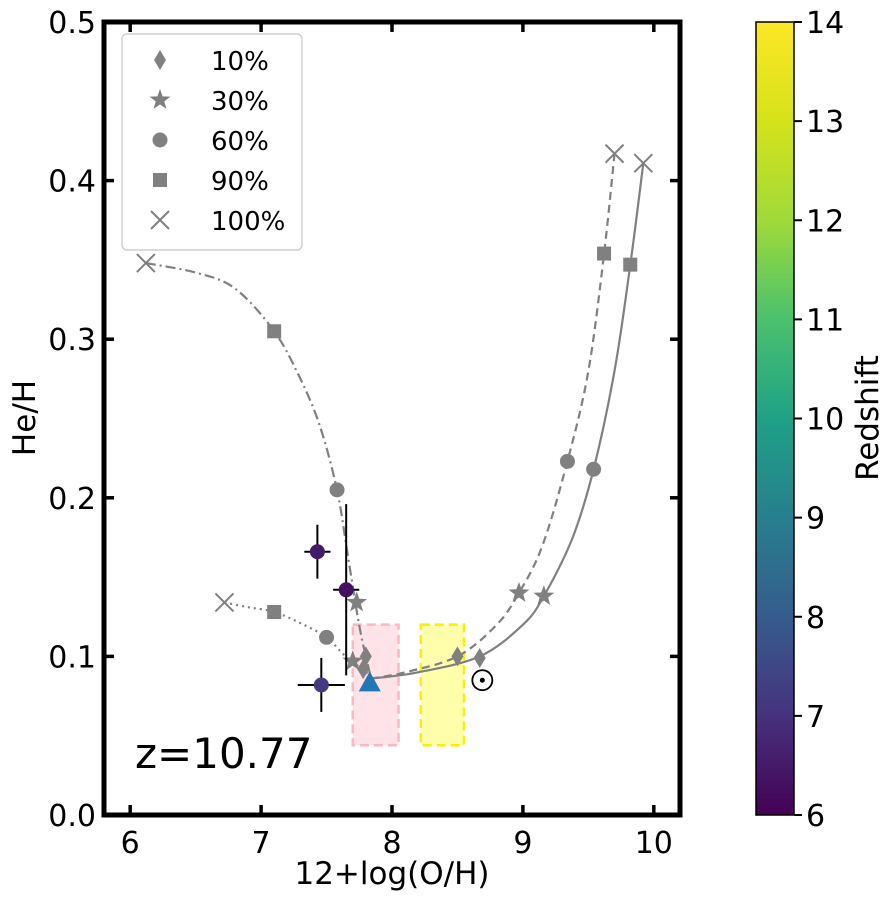 The width and height of the screenshot is (896, 901). Describe the element at coordinates (775, 418) in the screenshot. I see `colorbar-gradient` at that location.